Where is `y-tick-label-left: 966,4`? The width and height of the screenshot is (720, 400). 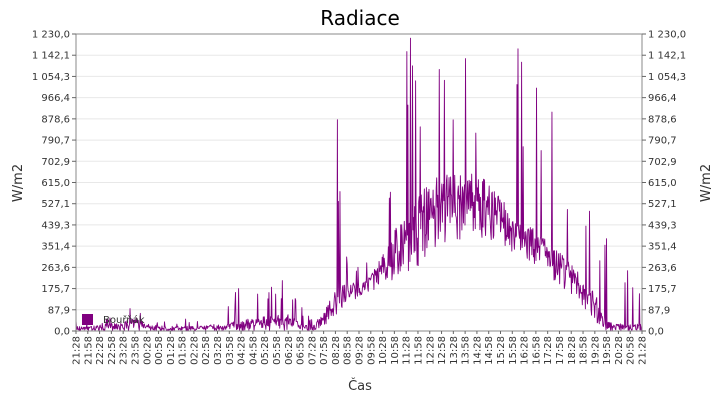
y-tick-label-left: 966,4 is located at coordinates (55, 98).